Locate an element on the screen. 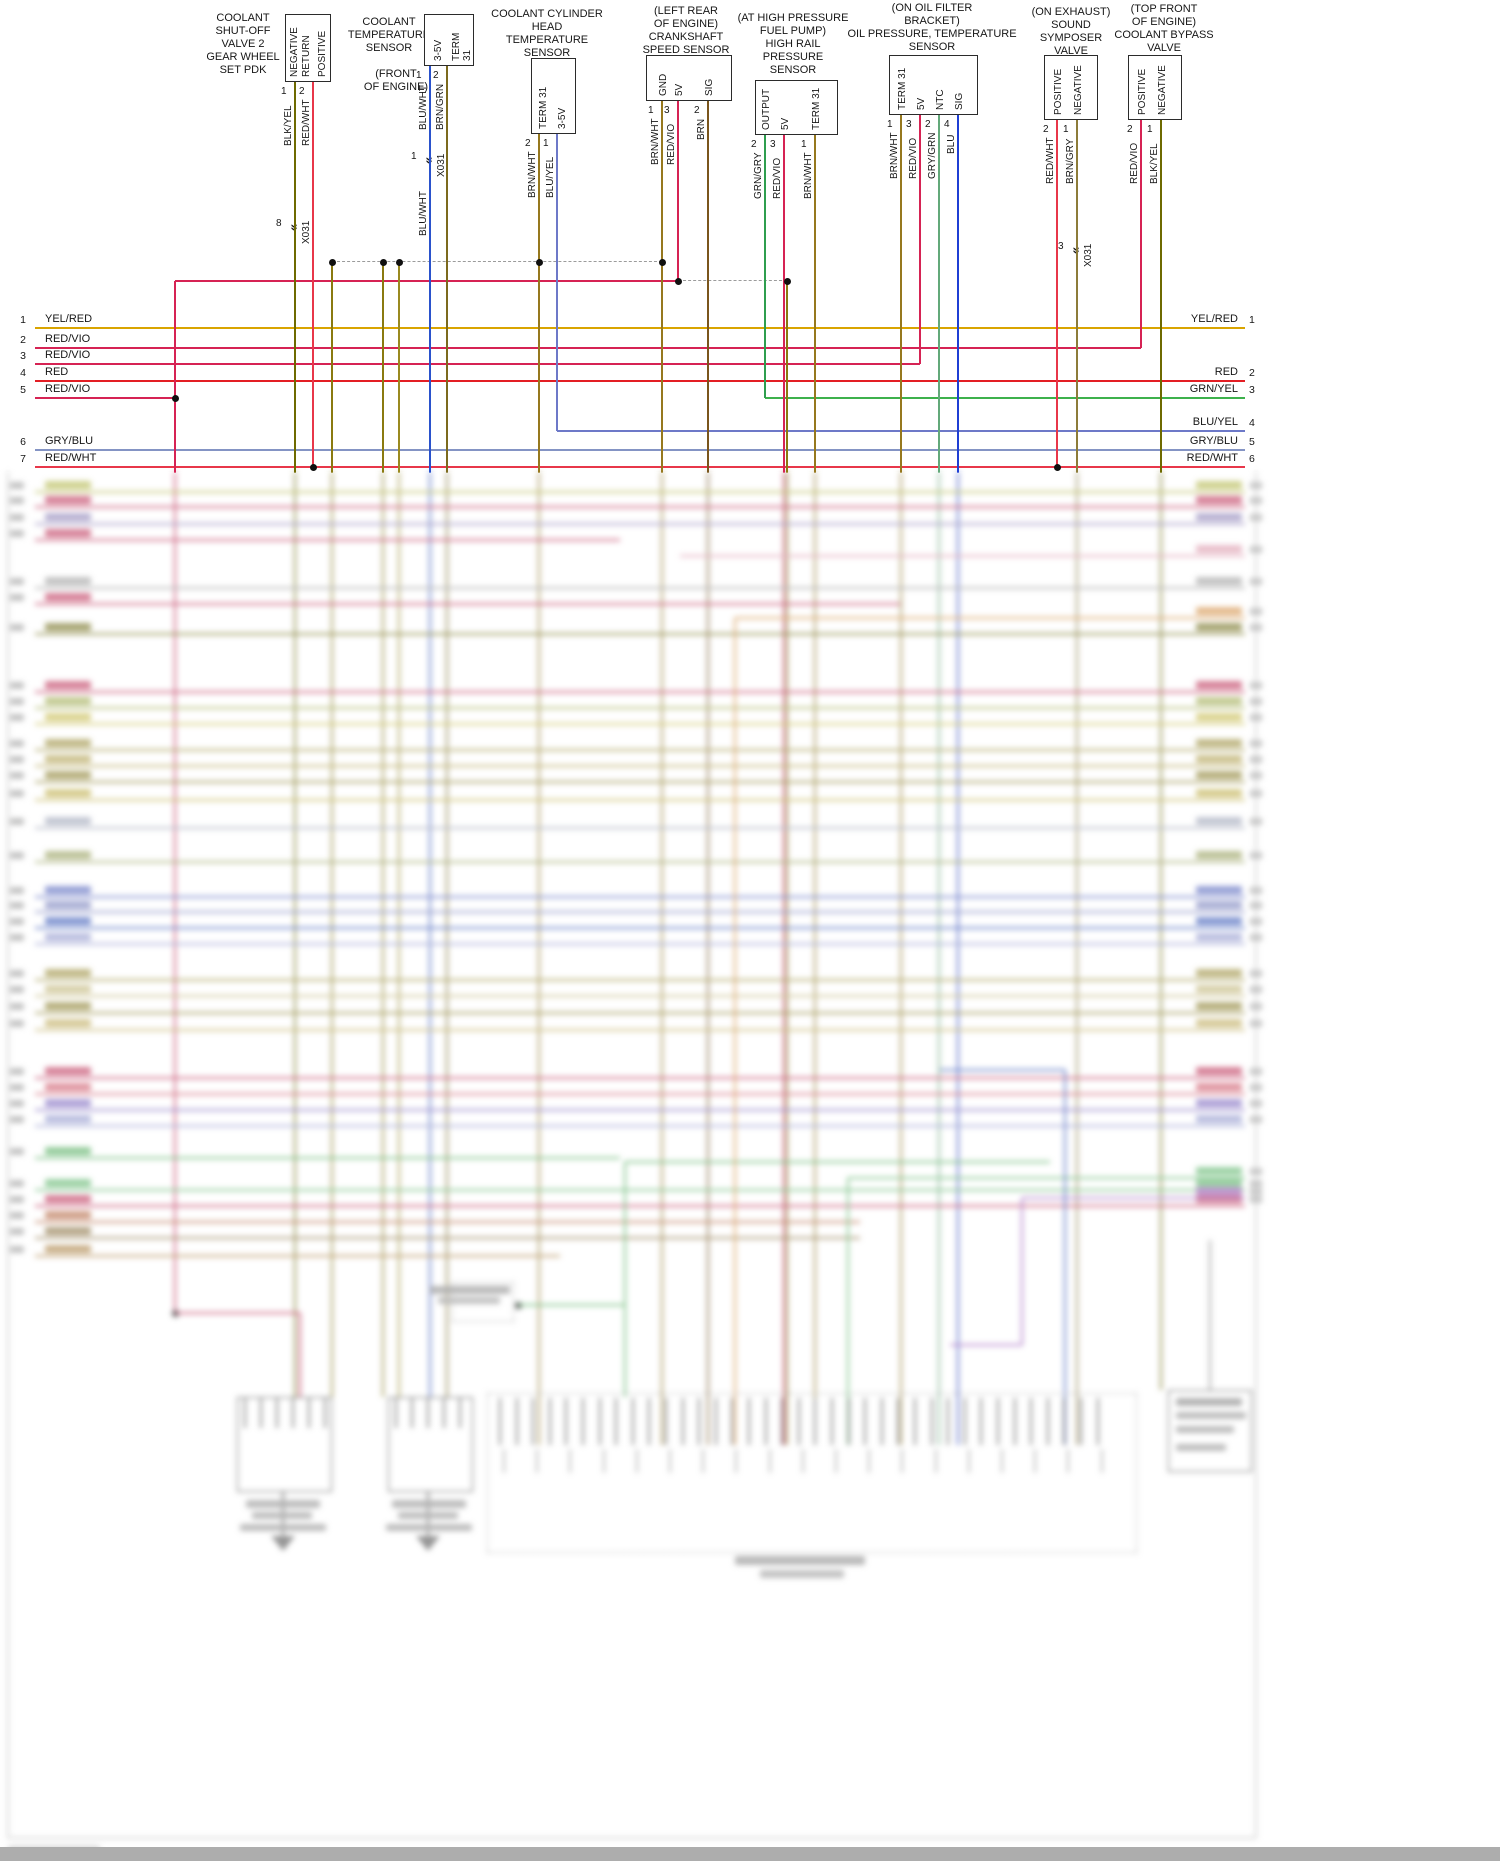  connector-pin-number: 3 is located at coordinates (1061, 246).